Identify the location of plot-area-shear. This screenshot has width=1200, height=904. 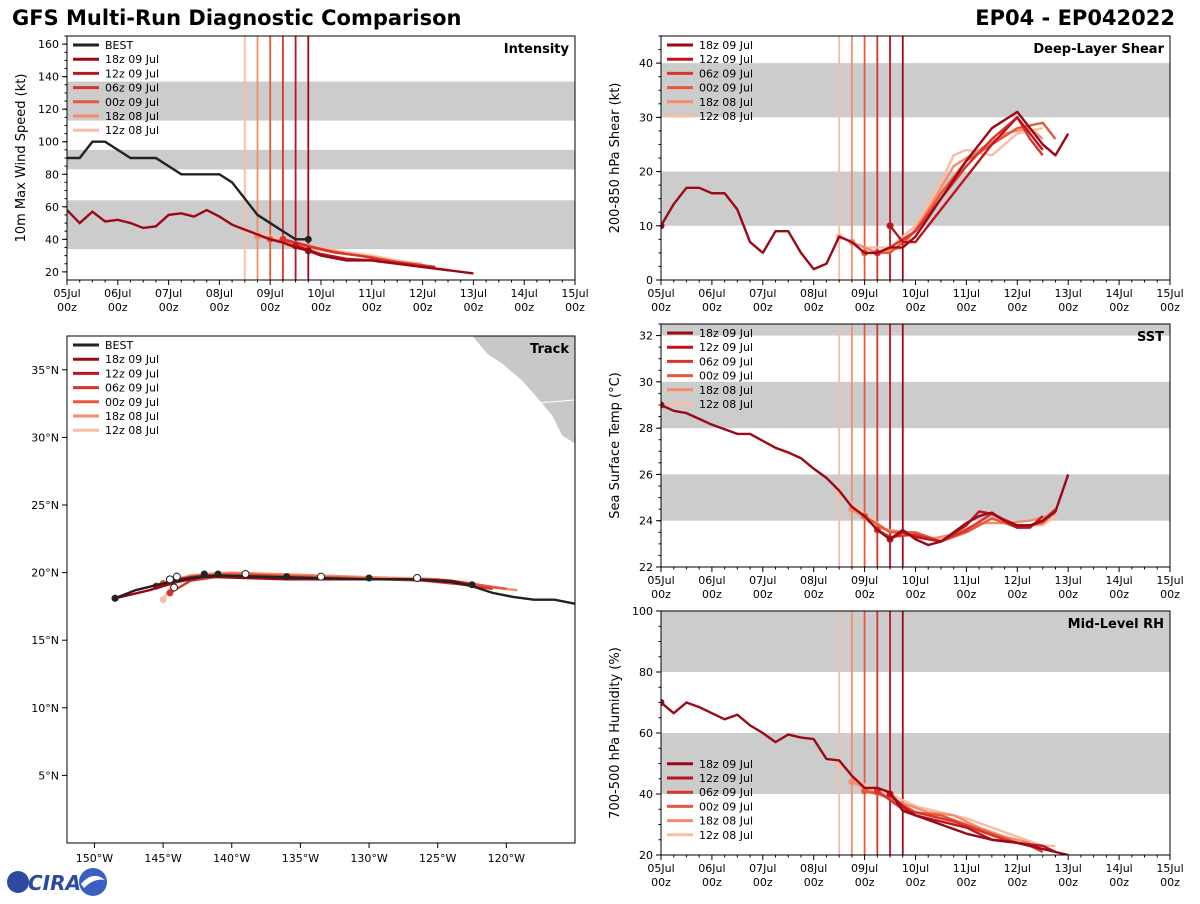
(915, 158).